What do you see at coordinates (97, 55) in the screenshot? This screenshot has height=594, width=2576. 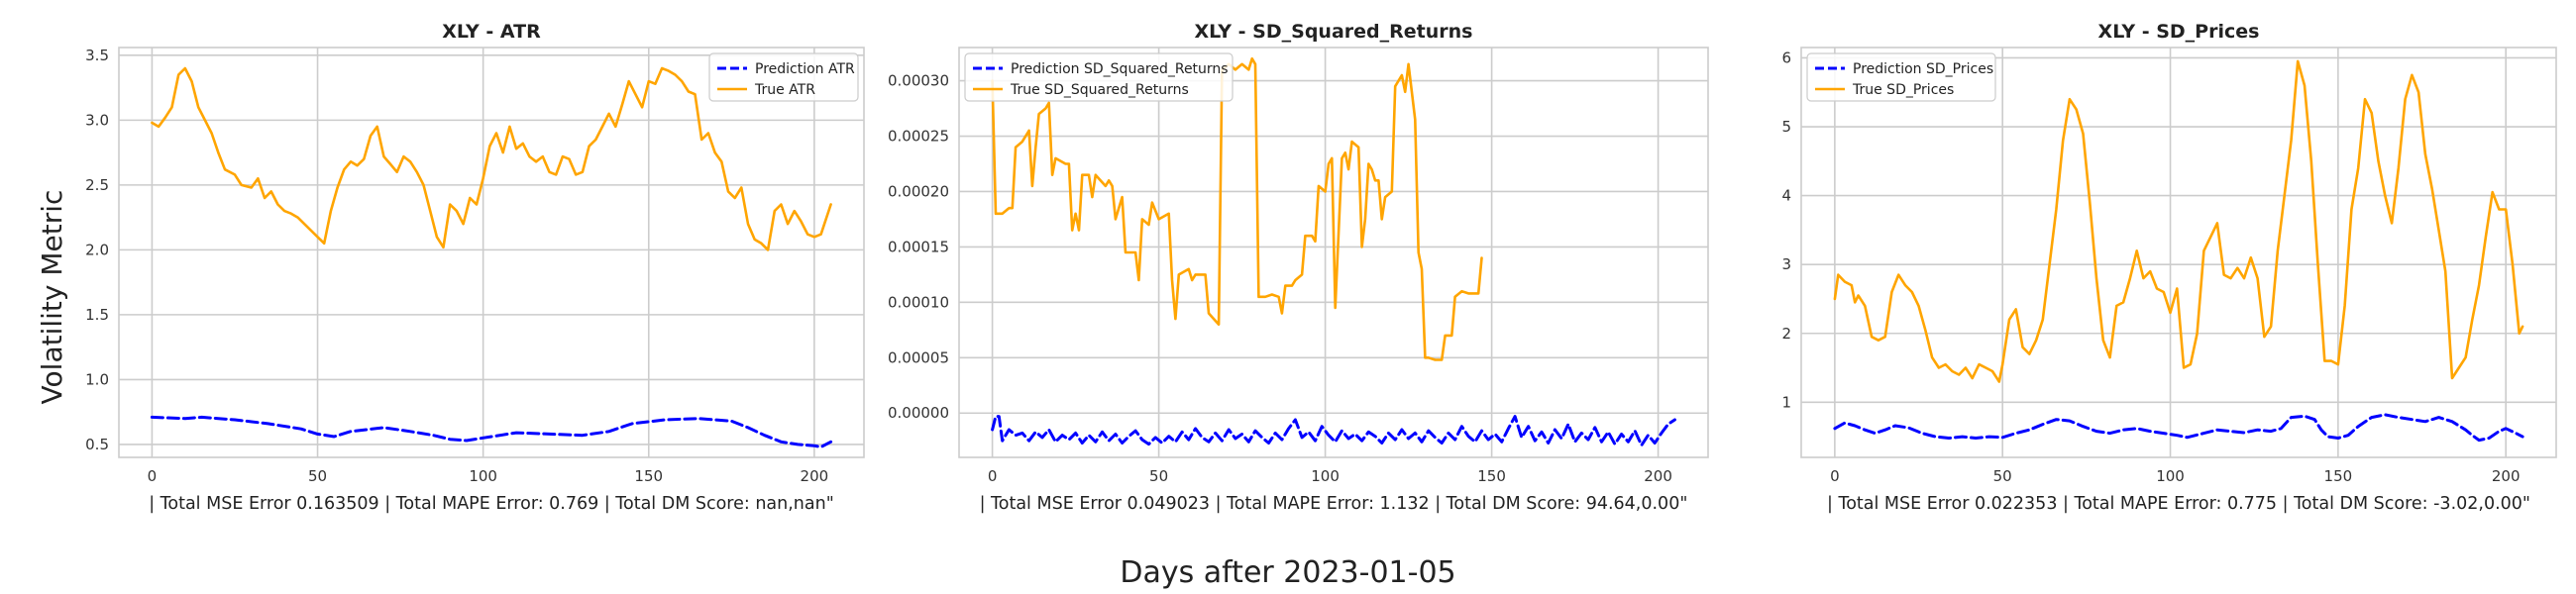 I see `y-tick-label: 3.5` at bounding box center [97, 55].